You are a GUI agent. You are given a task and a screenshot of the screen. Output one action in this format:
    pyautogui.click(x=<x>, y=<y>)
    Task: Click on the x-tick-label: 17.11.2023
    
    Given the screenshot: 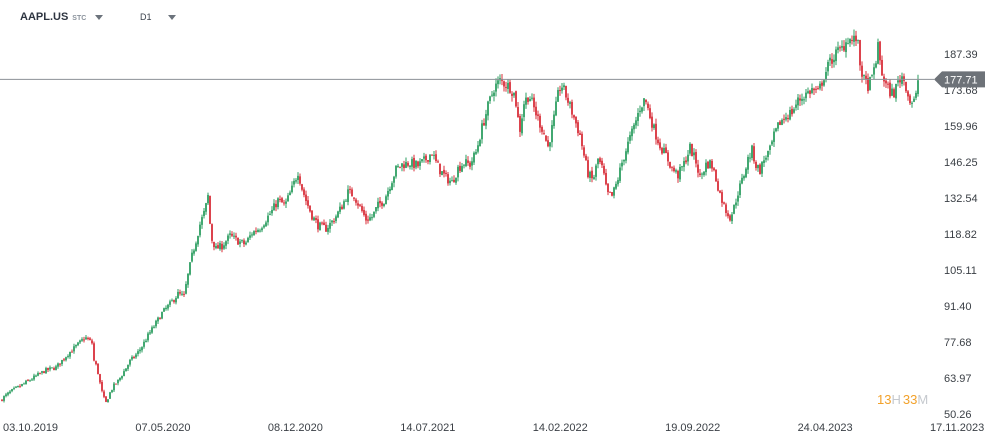 What is the action you would take?
    pyautogui.click(x=957, y=428)
    